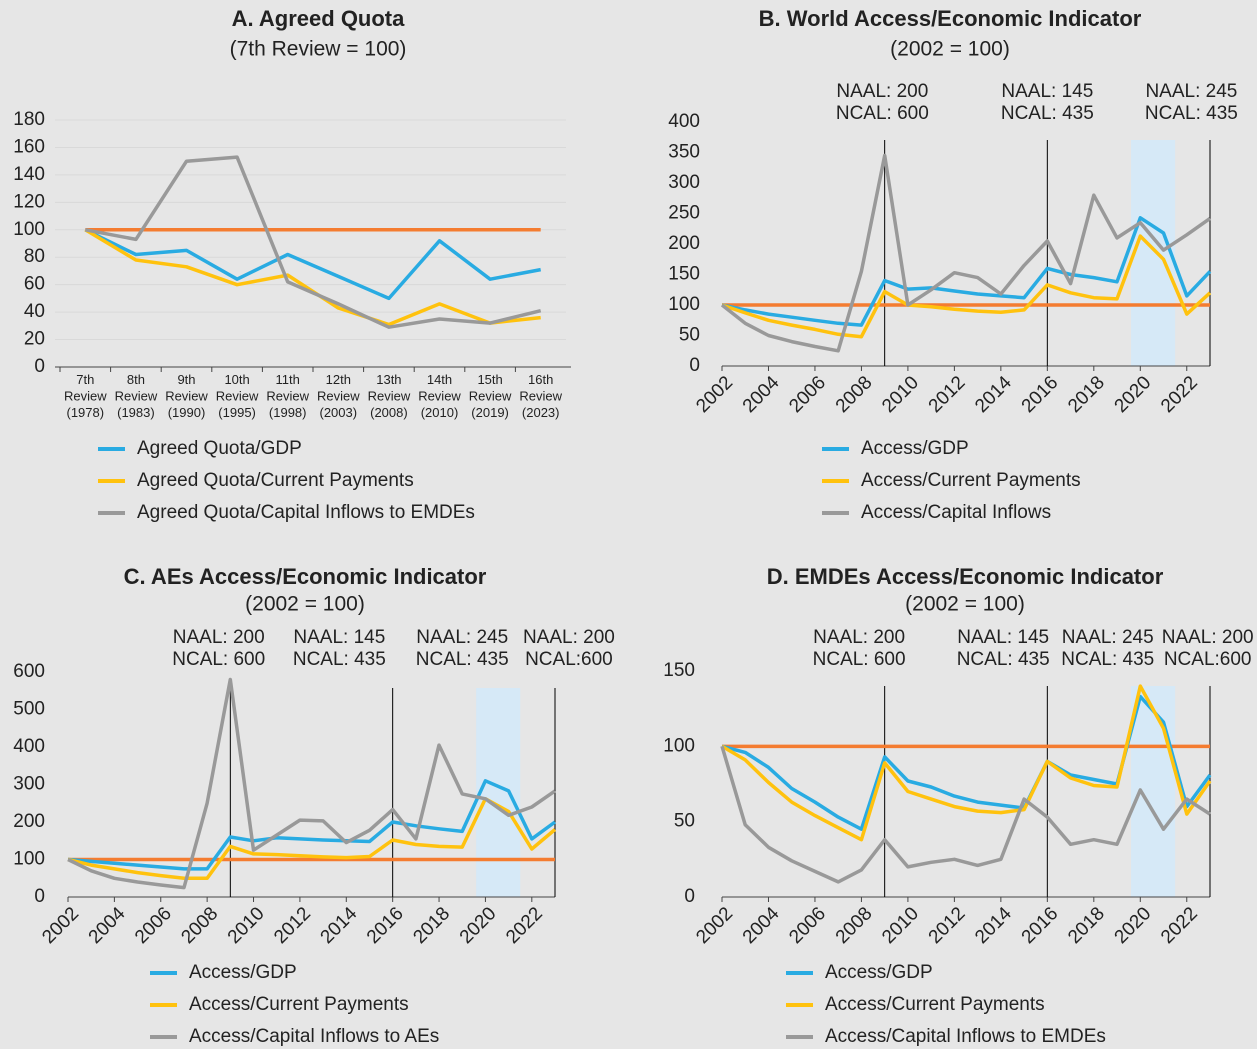 The image size is (1257, 1049). Describe the element at coordinates (153, 925) in the screenshot. I see `x-tick-label: 2006` at that location.